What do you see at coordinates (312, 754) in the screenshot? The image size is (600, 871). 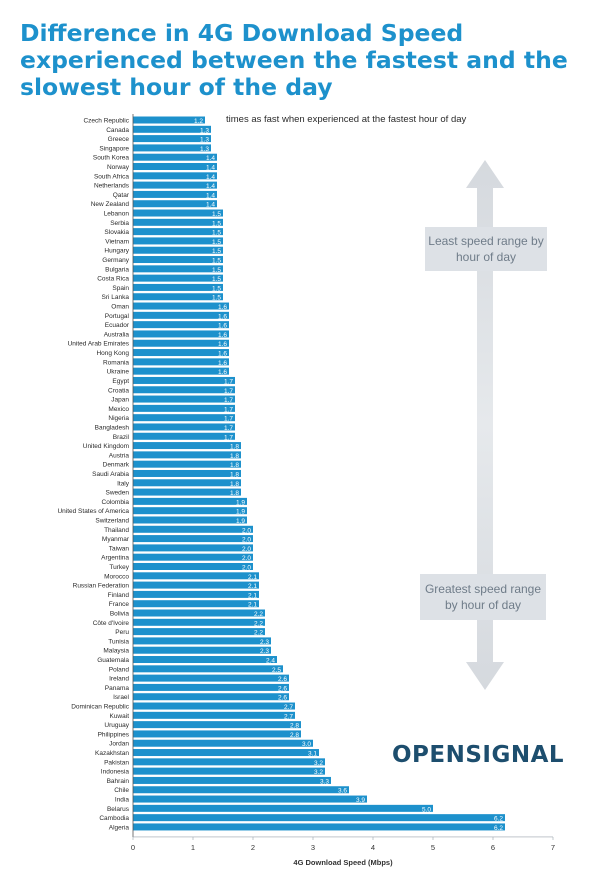 I see `bar-value-label: 3.1` at bounding box center [312, 754].